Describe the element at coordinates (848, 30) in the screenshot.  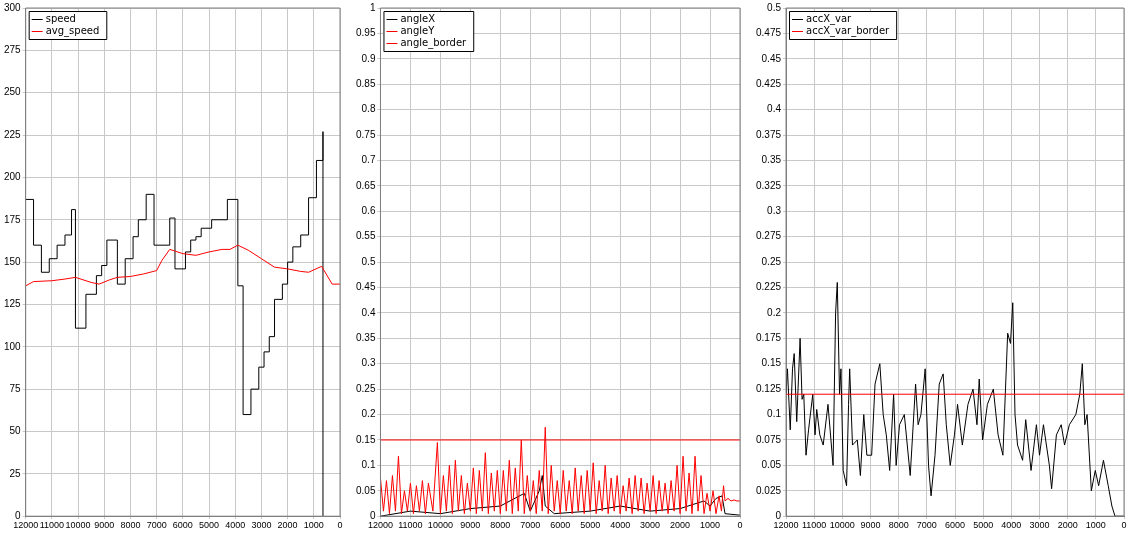
I see `legend-label: accX_var_border` at that location.